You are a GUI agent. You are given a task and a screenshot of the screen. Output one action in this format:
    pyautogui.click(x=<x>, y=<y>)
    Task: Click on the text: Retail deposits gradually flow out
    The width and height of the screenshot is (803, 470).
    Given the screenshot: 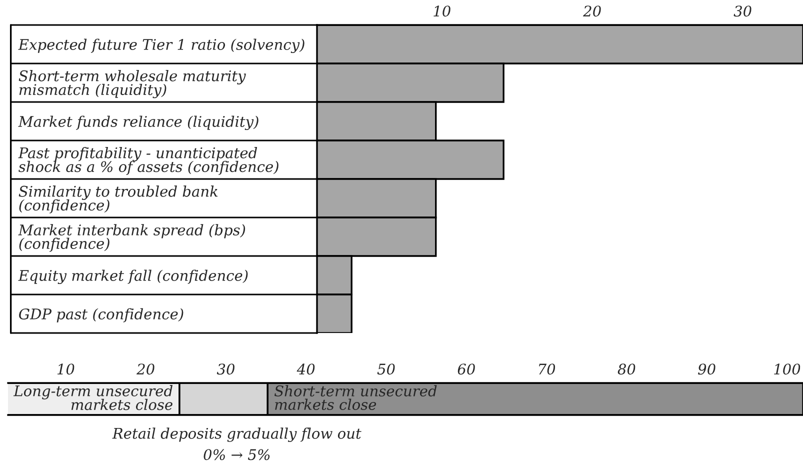 What is the action you would take?
    pyautogui.click(x=237, y=435)
    